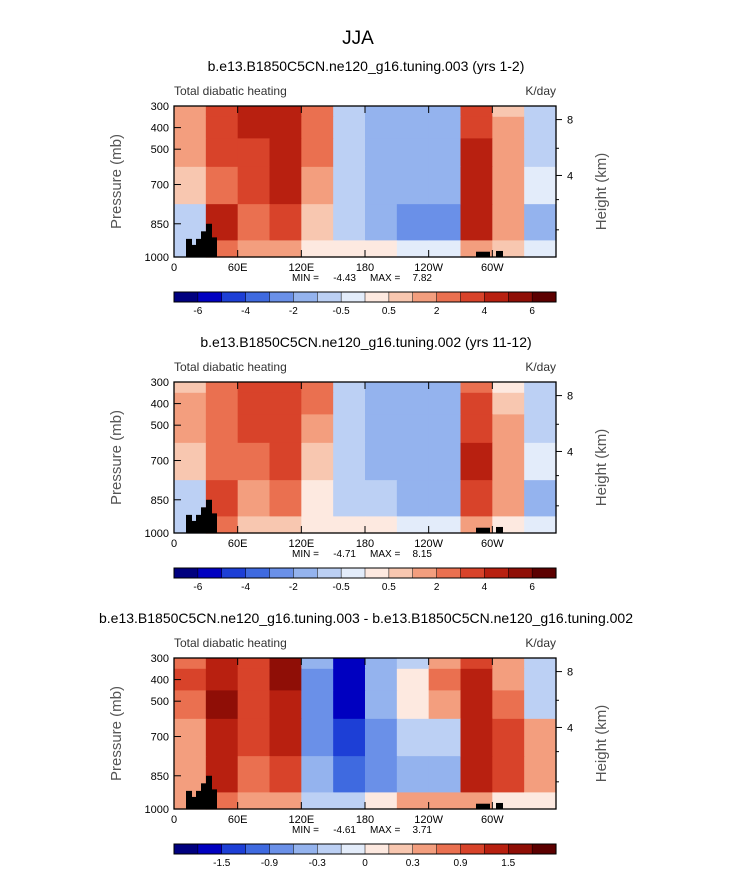  I want to click on right-axis-label: Height (km), so click(601, 192).